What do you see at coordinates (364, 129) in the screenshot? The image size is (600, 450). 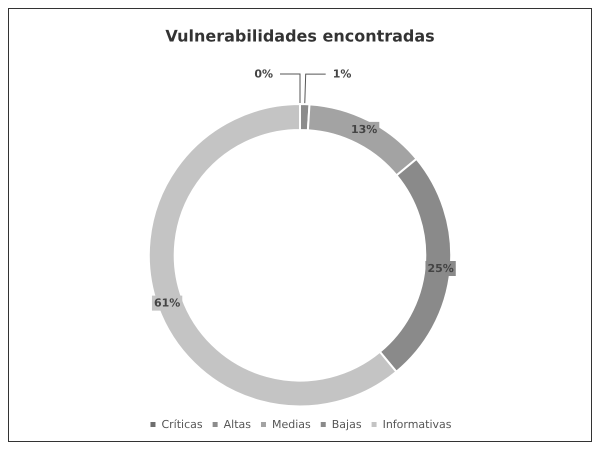 I see `data-label: 13%` at bounding box center [364, 129].